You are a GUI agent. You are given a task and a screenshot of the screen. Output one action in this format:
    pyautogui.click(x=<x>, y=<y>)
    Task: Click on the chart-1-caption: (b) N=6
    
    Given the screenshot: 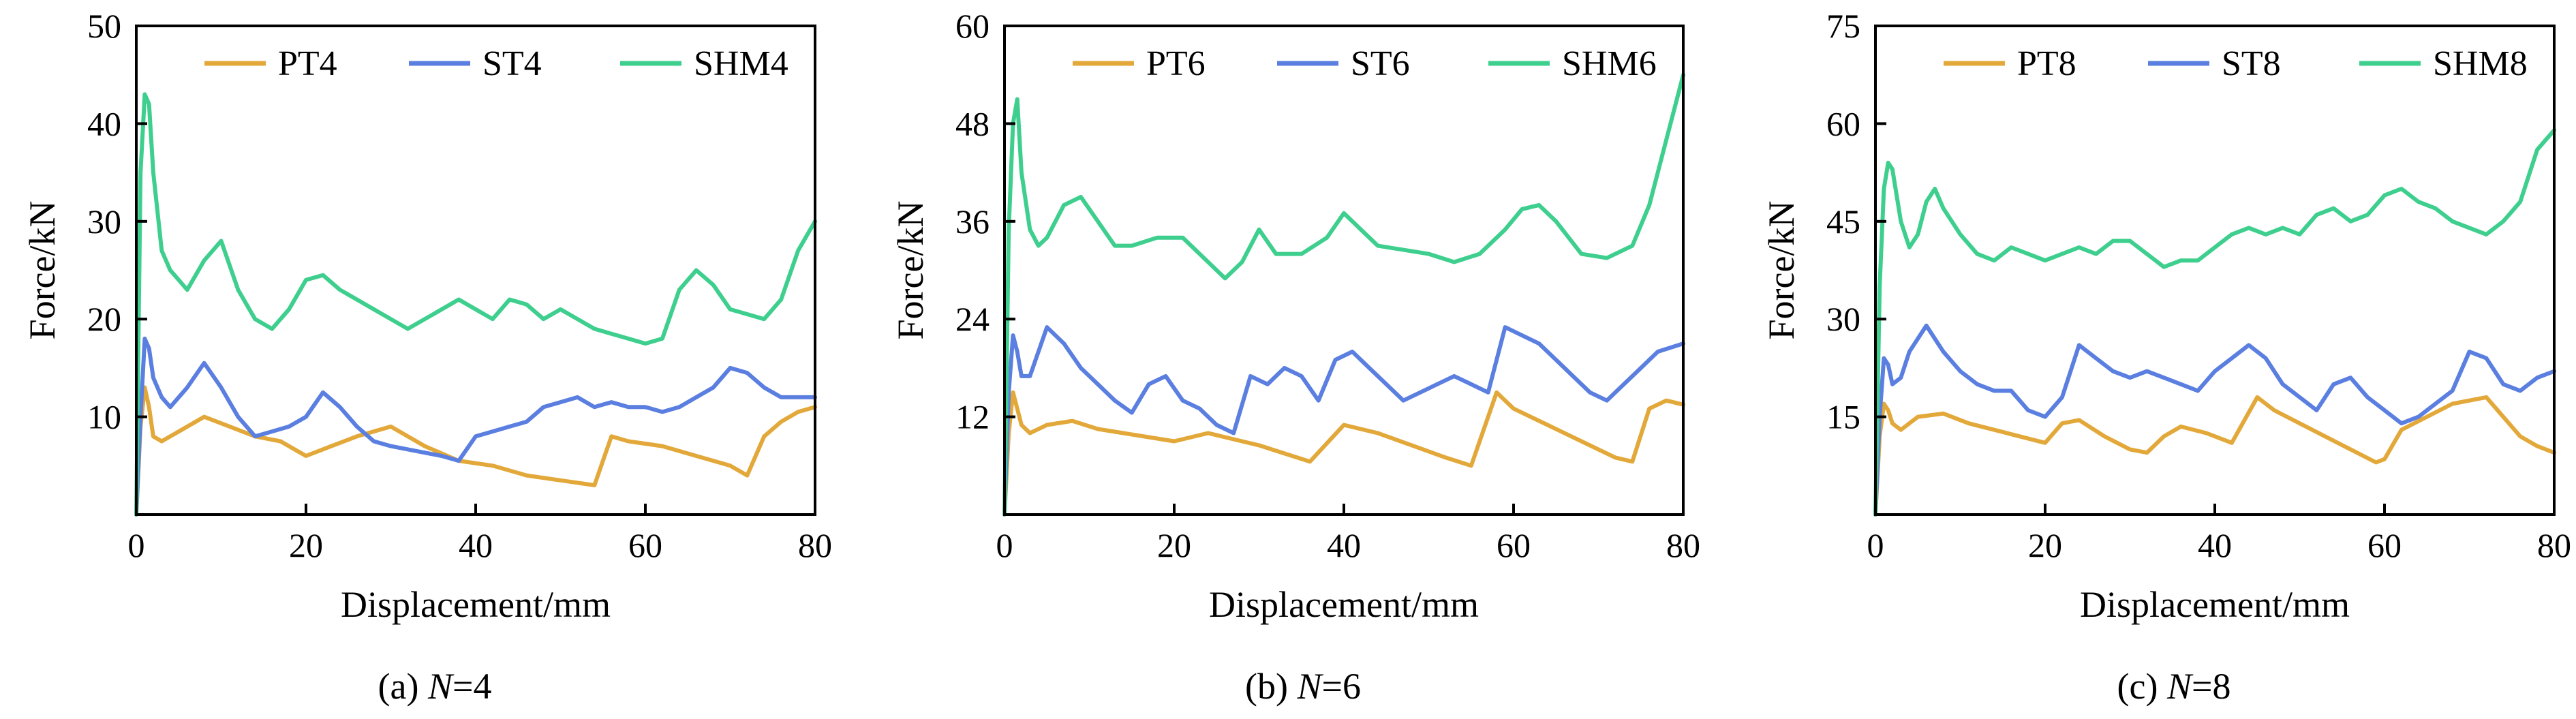 What is the action you would take?
    pyautogui.click(x=1303, y=687)
    